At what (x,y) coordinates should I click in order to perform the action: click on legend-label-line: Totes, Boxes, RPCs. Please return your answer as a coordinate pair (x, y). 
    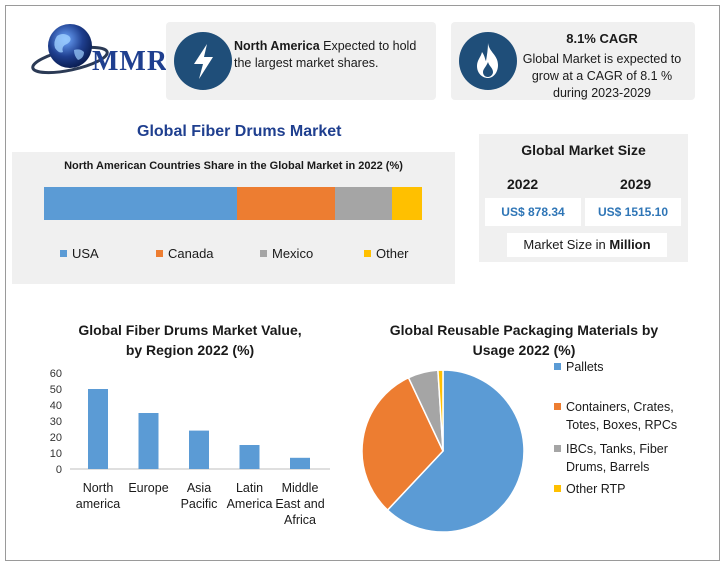
    Looking at the image, I should click on (622, 425).